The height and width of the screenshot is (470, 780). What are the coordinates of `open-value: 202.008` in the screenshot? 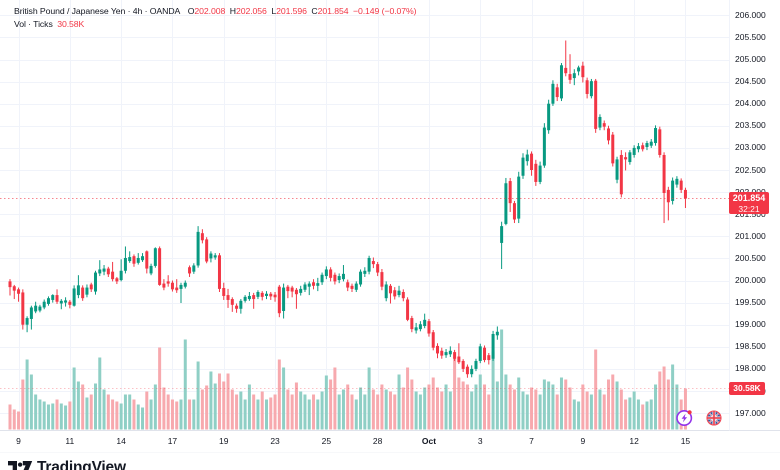 It's located at (210, 11).